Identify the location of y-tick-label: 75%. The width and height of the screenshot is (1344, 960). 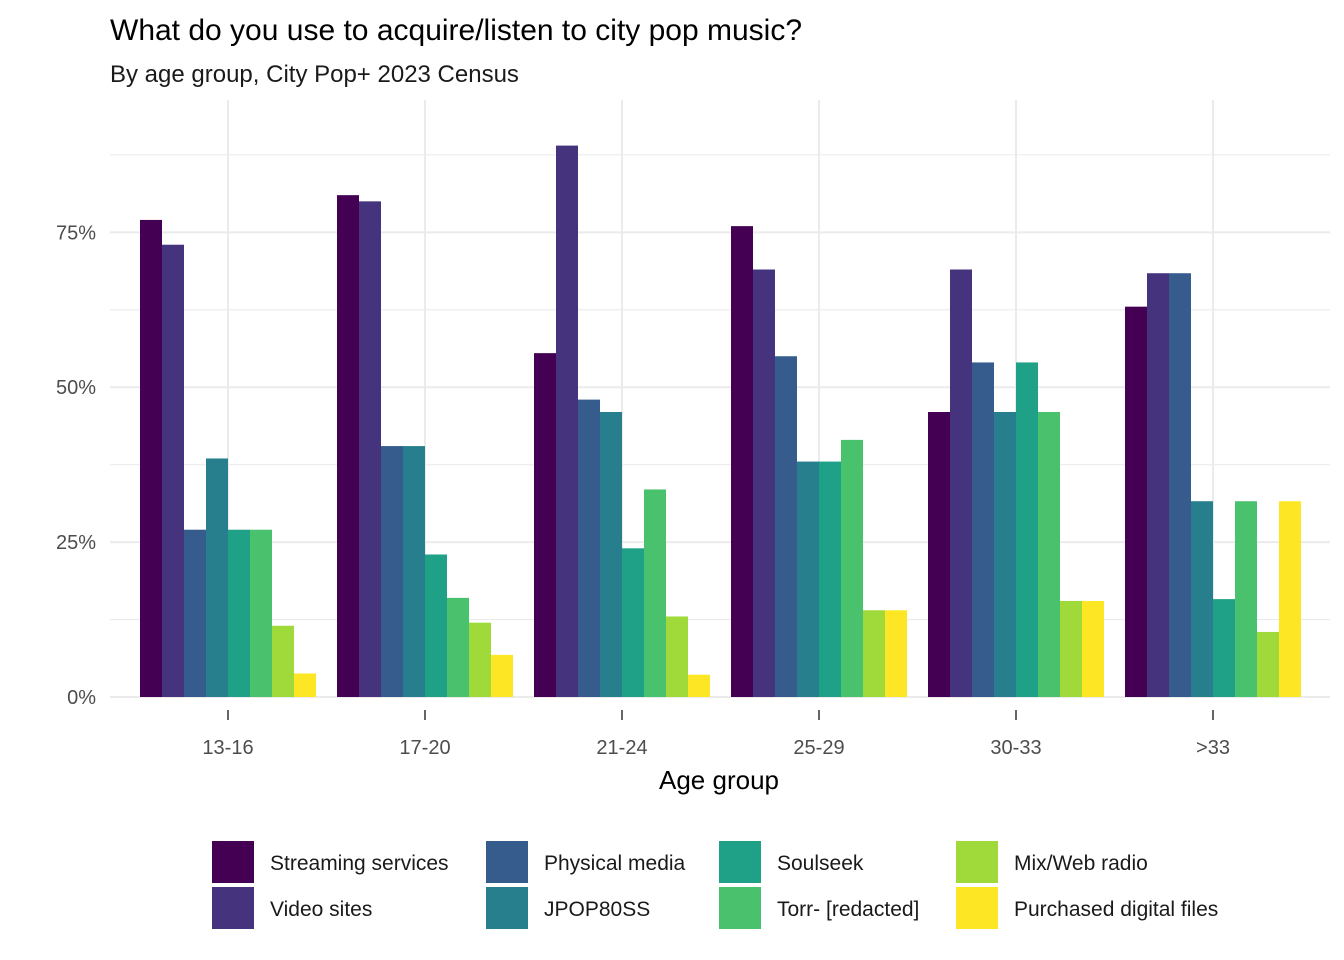
(76, 233).